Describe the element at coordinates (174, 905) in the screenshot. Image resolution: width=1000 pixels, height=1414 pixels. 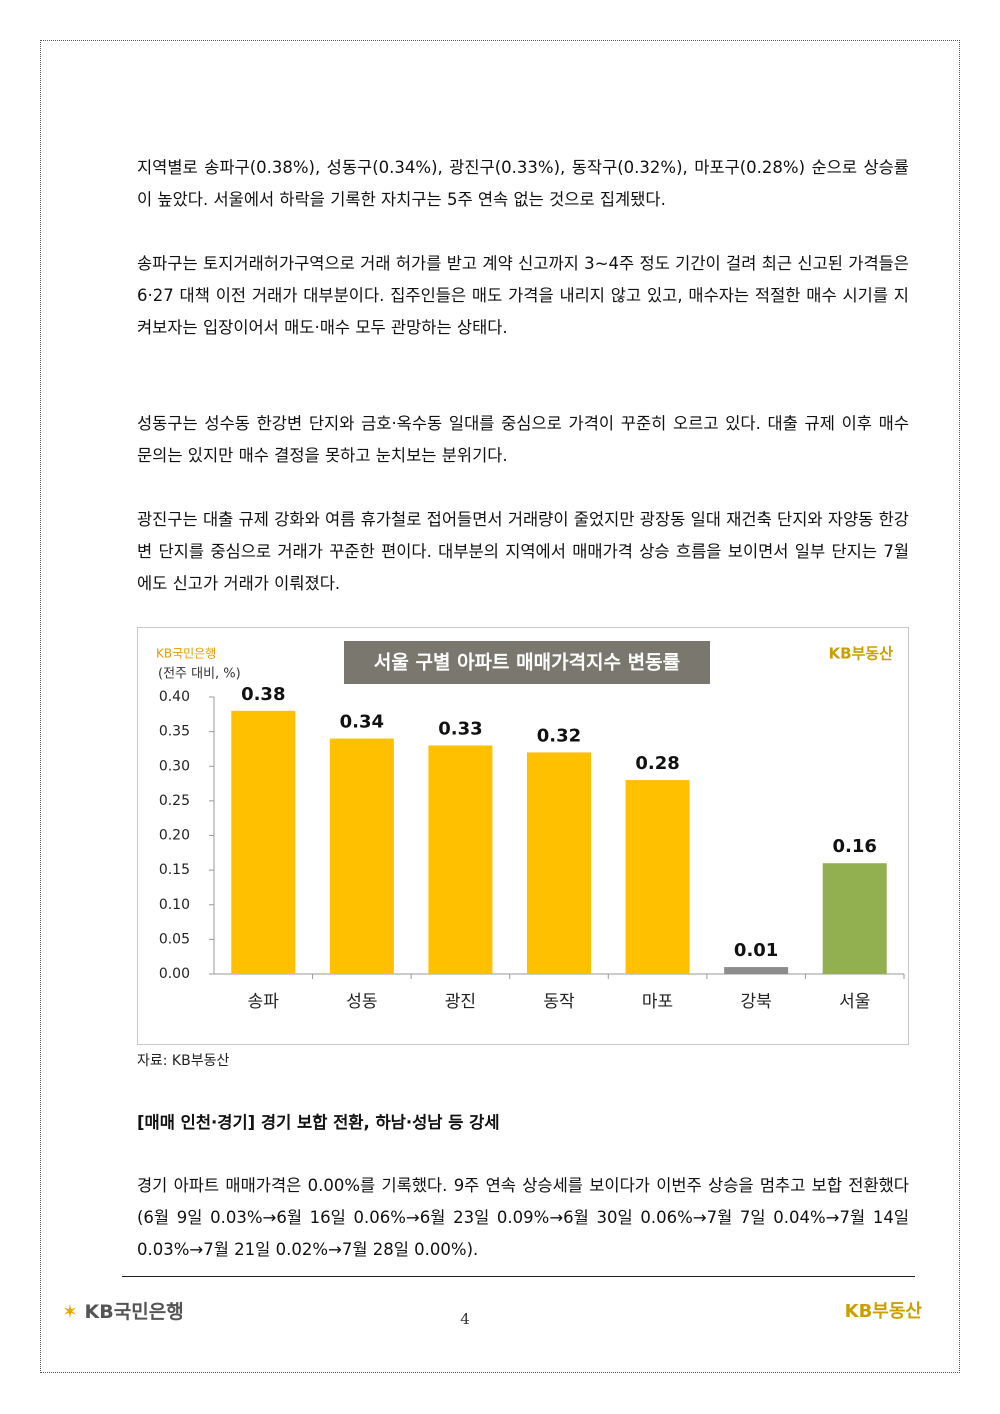
I see `y-tick-label: 0.10` at that location.